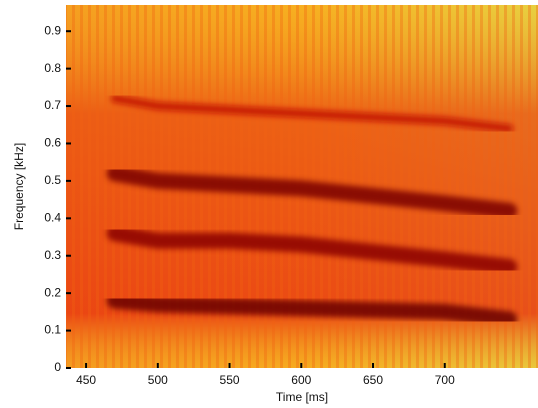 The height and width of the screenshot is (408, 538). Describe the element at coordinates (52, 217) in the screenshot. I see `y-tick-label: 0.4` at that location.